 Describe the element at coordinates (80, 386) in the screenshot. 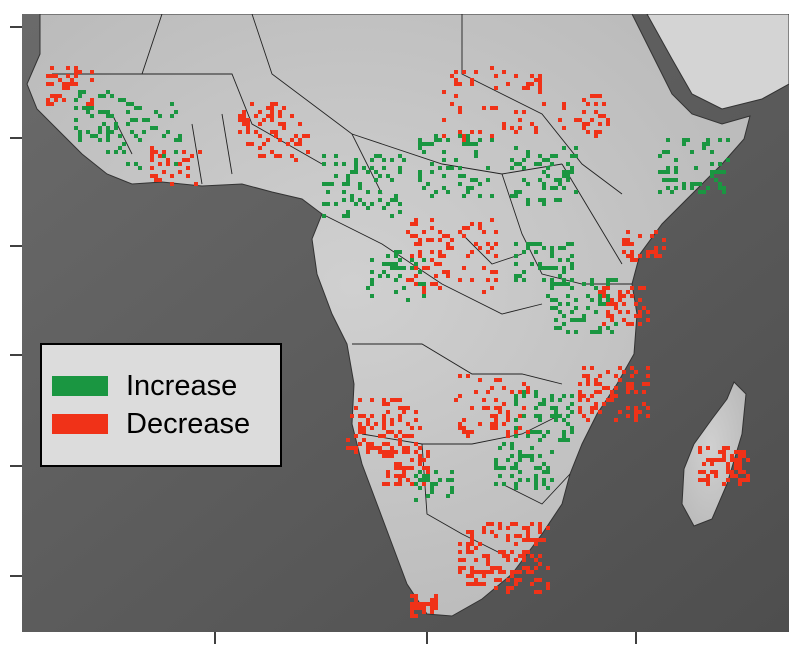

I see `increase-swatch` at that location.